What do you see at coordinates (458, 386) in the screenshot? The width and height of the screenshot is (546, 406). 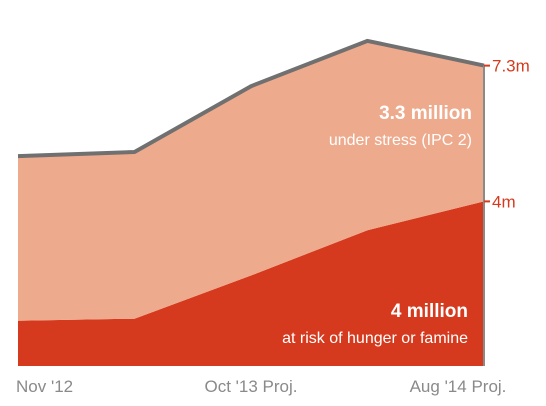 I see `x-tick-label: Aug '14 Proj.` at bounding box center [458, 386].